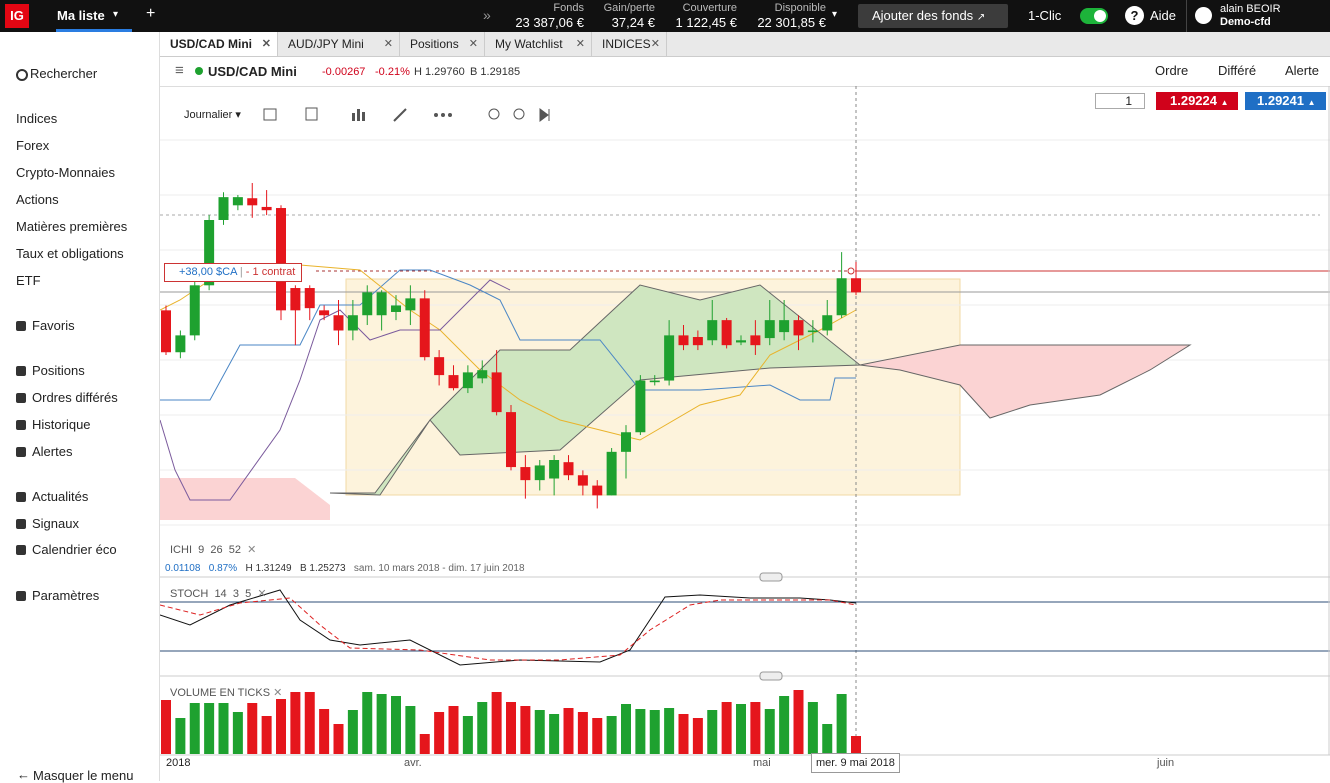  I want to click on menu-icon: ≡, so click(179, 70).